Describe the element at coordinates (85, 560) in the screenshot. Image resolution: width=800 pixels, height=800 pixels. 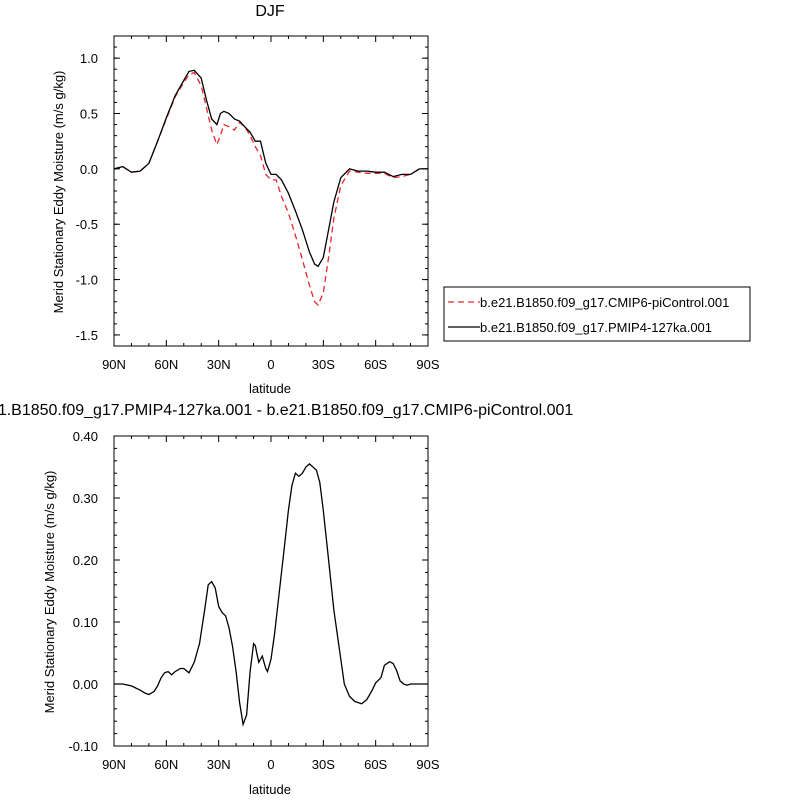
I see `y-tick-label: 0.20` at that location.